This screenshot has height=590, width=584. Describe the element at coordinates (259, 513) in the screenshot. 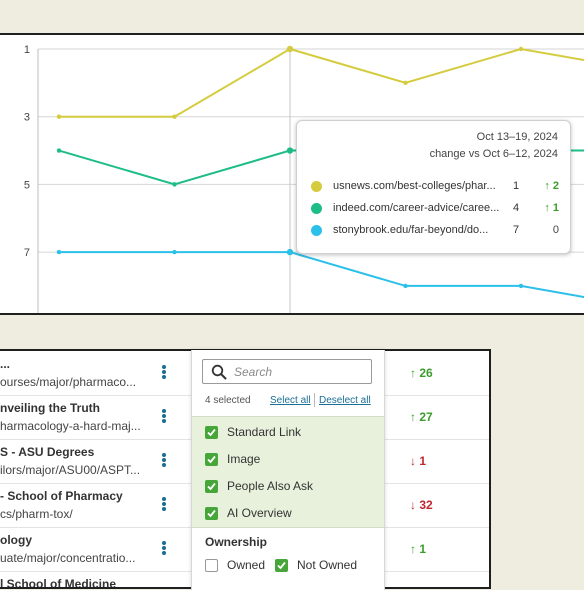

I see `option-label: AI Overview` at that location.